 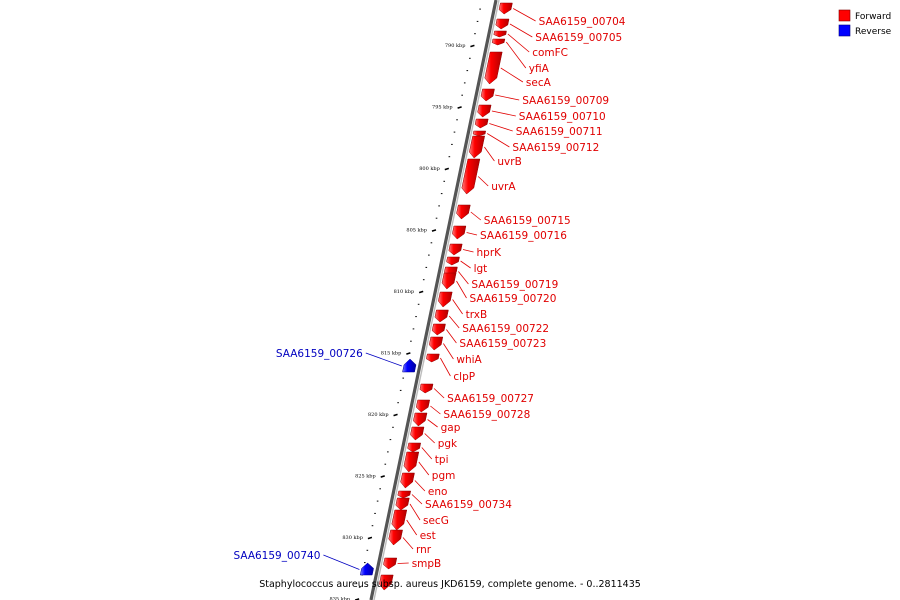 What do you see at coordinates (464, 377) in the screenshot?
I see `gene-label-clpp: clpP` at bounding box center [464, 377].